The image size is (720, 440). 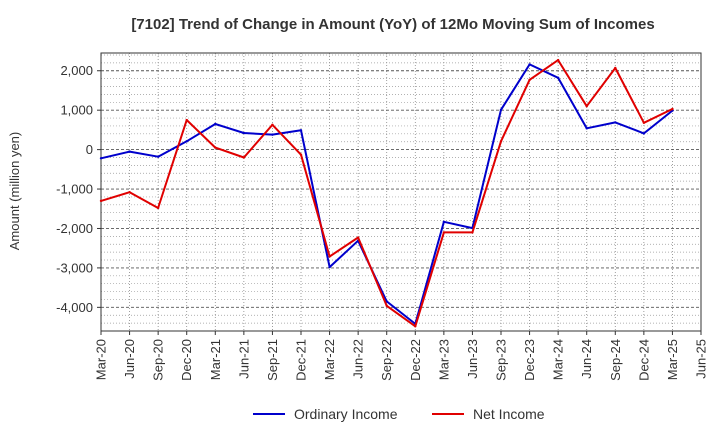 What do you see at coordinates (399, 414) in the screenshot?
I see `legend: Ordinary Income Net Income` at bounding box center [399, 414].